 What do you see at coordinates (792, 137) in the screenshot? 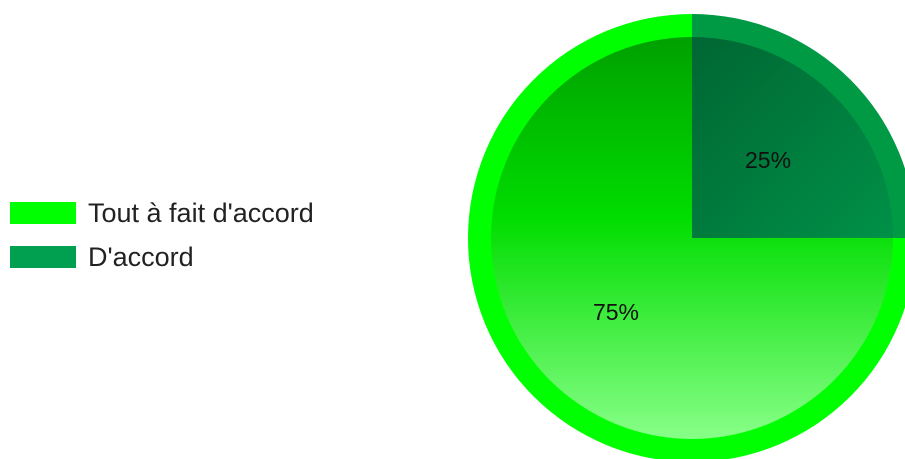
I see `pie-slice-d-accord` at bounding box center [792, 137].